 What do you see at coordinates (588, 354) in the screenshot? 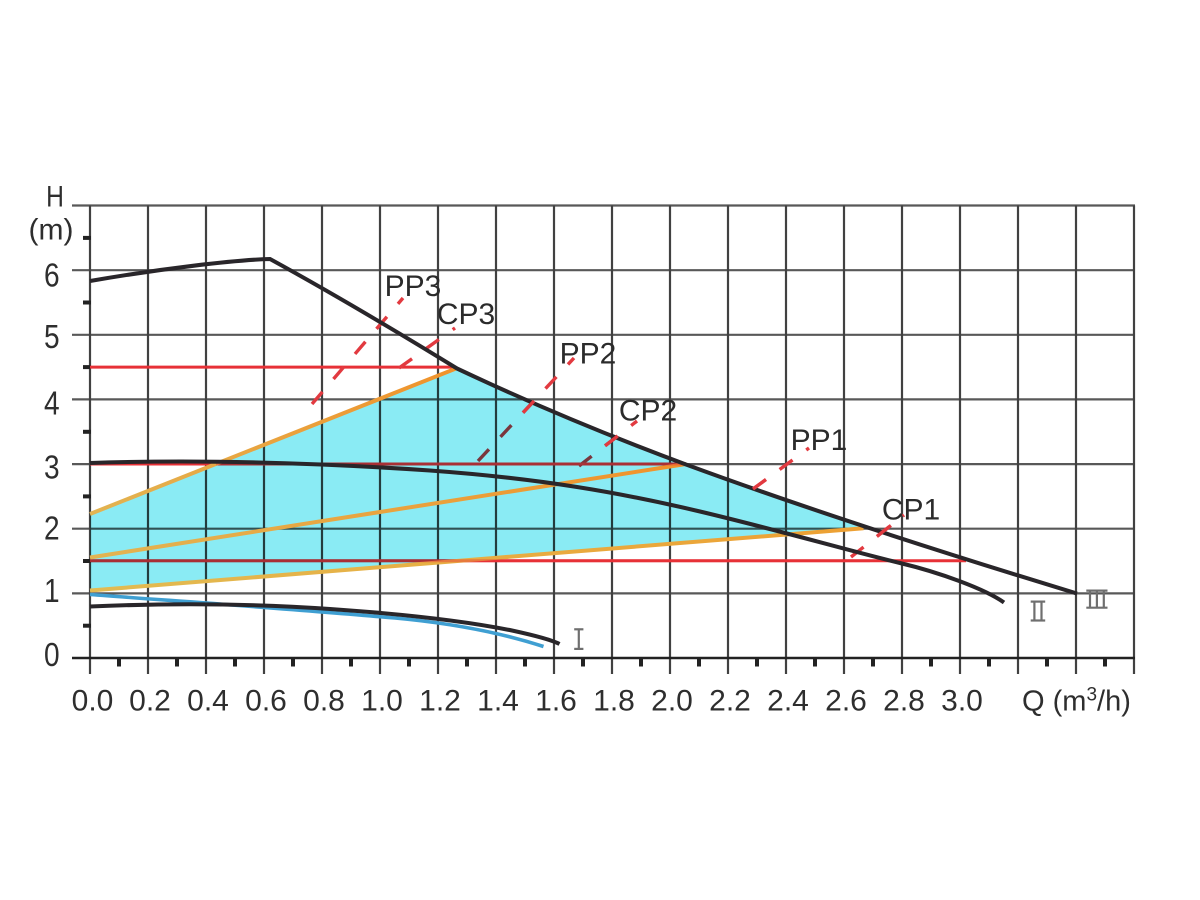
I see `svg-text: PP2` at bounding box center [588, 354].